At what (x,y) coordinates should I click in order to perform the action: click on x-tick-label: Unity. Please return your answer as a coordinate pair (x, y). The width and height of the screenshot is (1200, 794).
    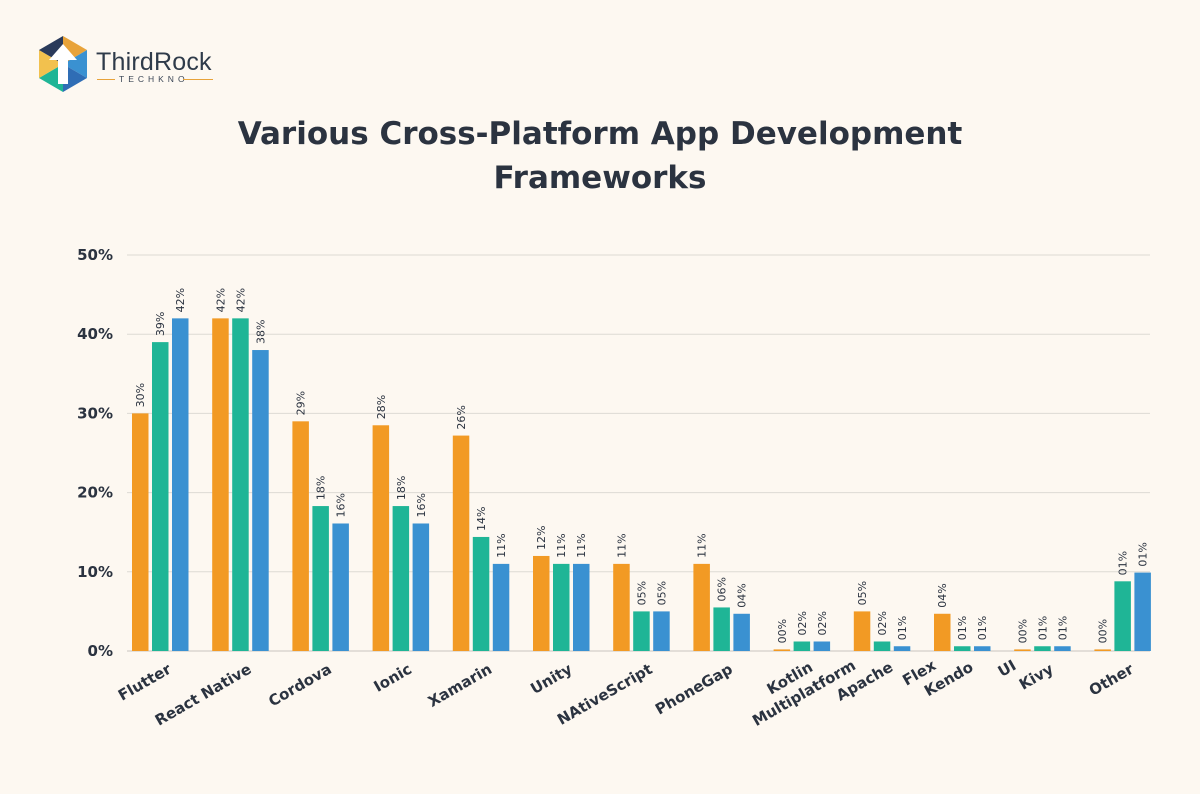
    Looking at the image, I should click on (551, 679).